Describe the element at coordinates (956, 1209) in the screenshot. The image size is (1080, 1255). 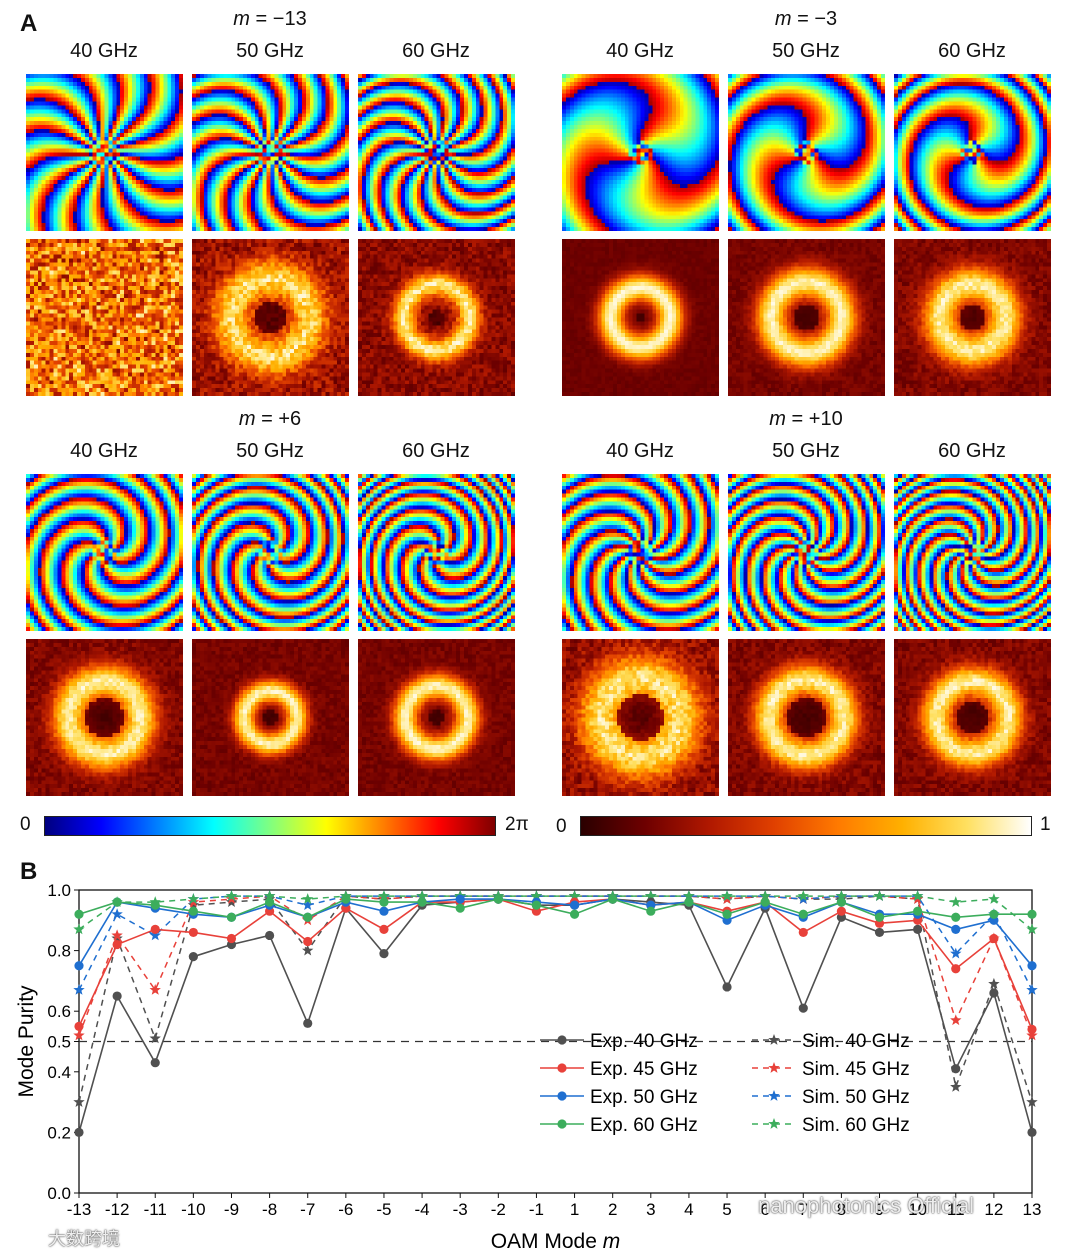
I see `x-tick-label: 11` at that location.